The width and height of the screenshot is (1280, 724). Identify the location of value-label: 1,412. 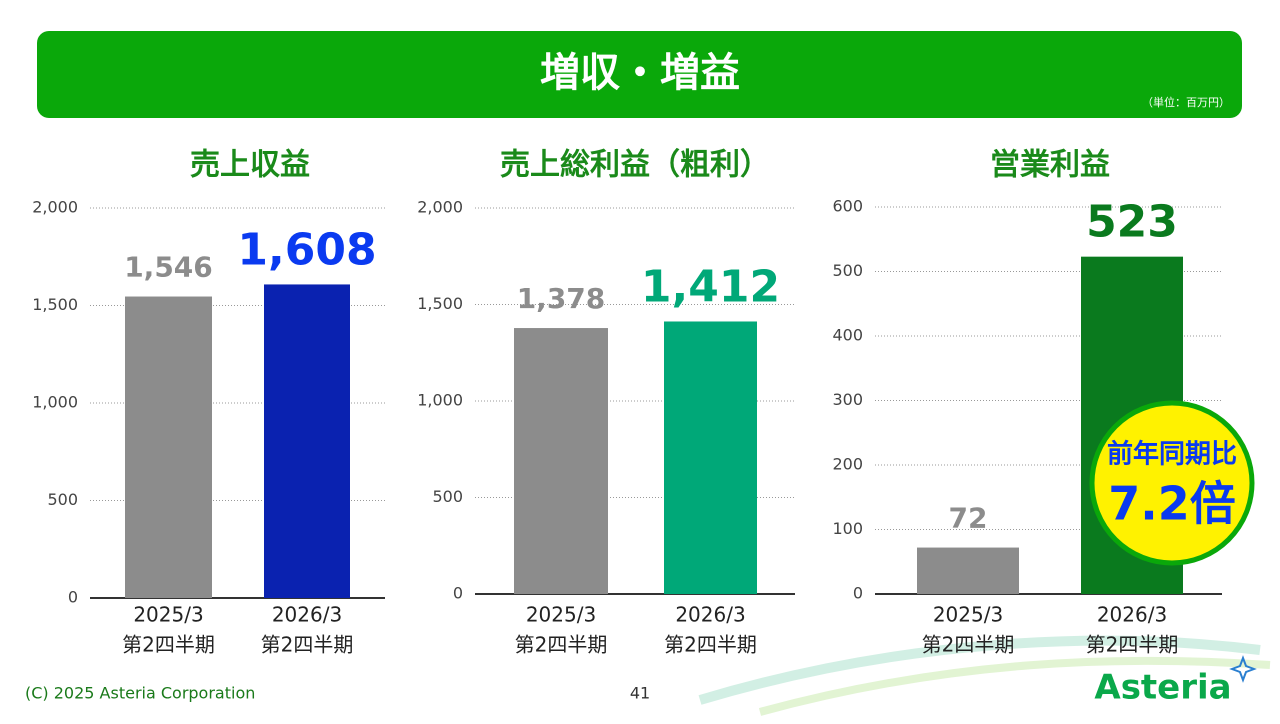
(710, 286).